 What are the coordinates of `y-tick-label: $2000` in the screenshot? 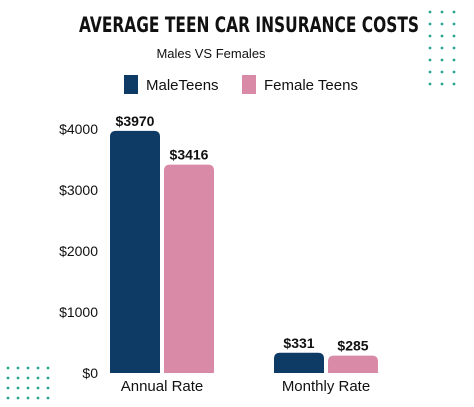 It's located at (78, 251).